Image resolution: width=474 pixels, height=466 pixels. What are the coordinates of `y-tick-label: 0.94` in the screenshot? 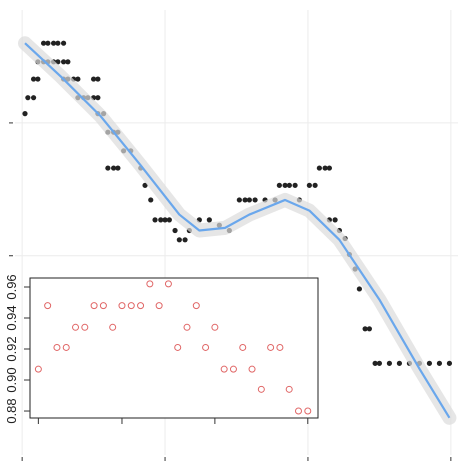 It's located at (11, 317).